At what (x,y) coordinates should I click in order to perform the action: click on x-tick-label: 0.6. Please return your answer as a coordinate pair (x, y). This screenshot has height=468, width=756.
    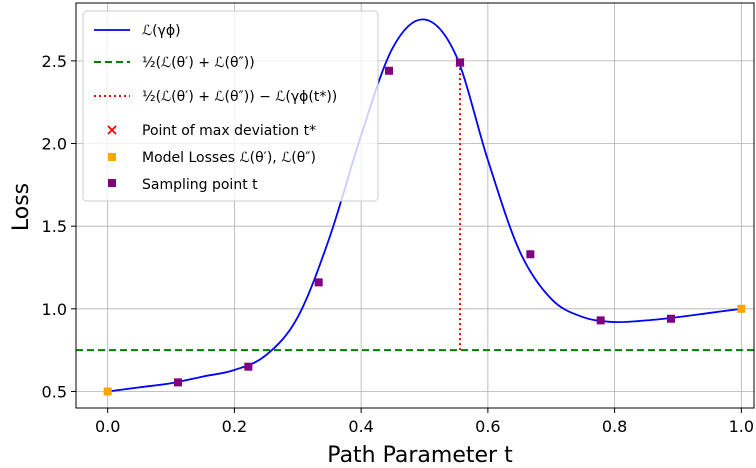
    Looking at the image, I should click on (487, 426).